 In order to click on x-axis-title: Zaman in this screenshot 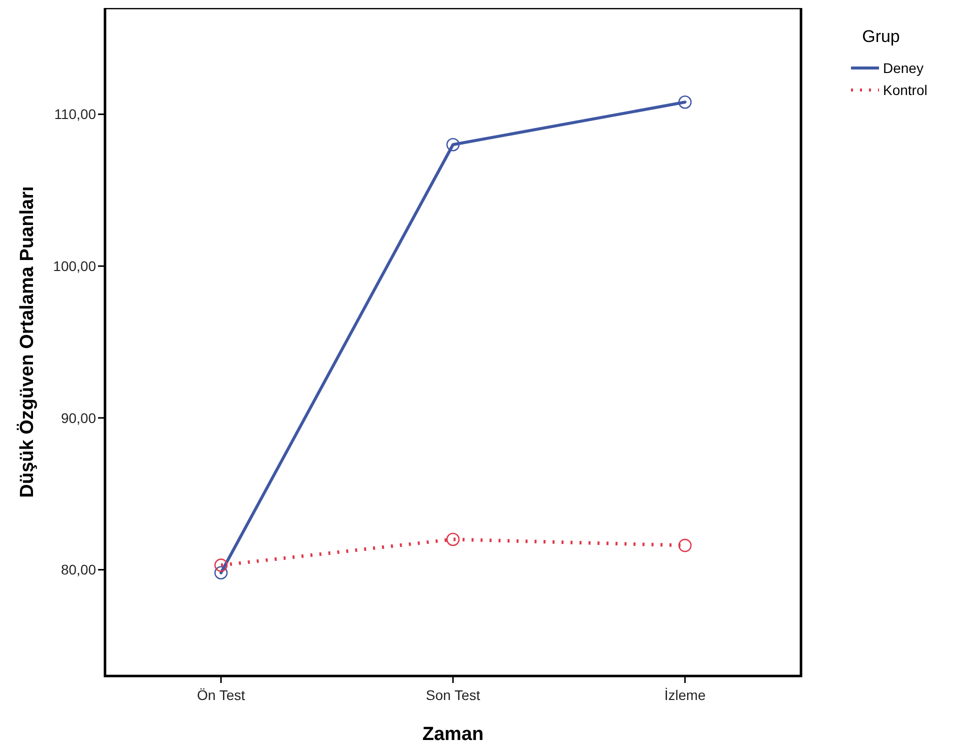, I will do `click(453, 734)`.